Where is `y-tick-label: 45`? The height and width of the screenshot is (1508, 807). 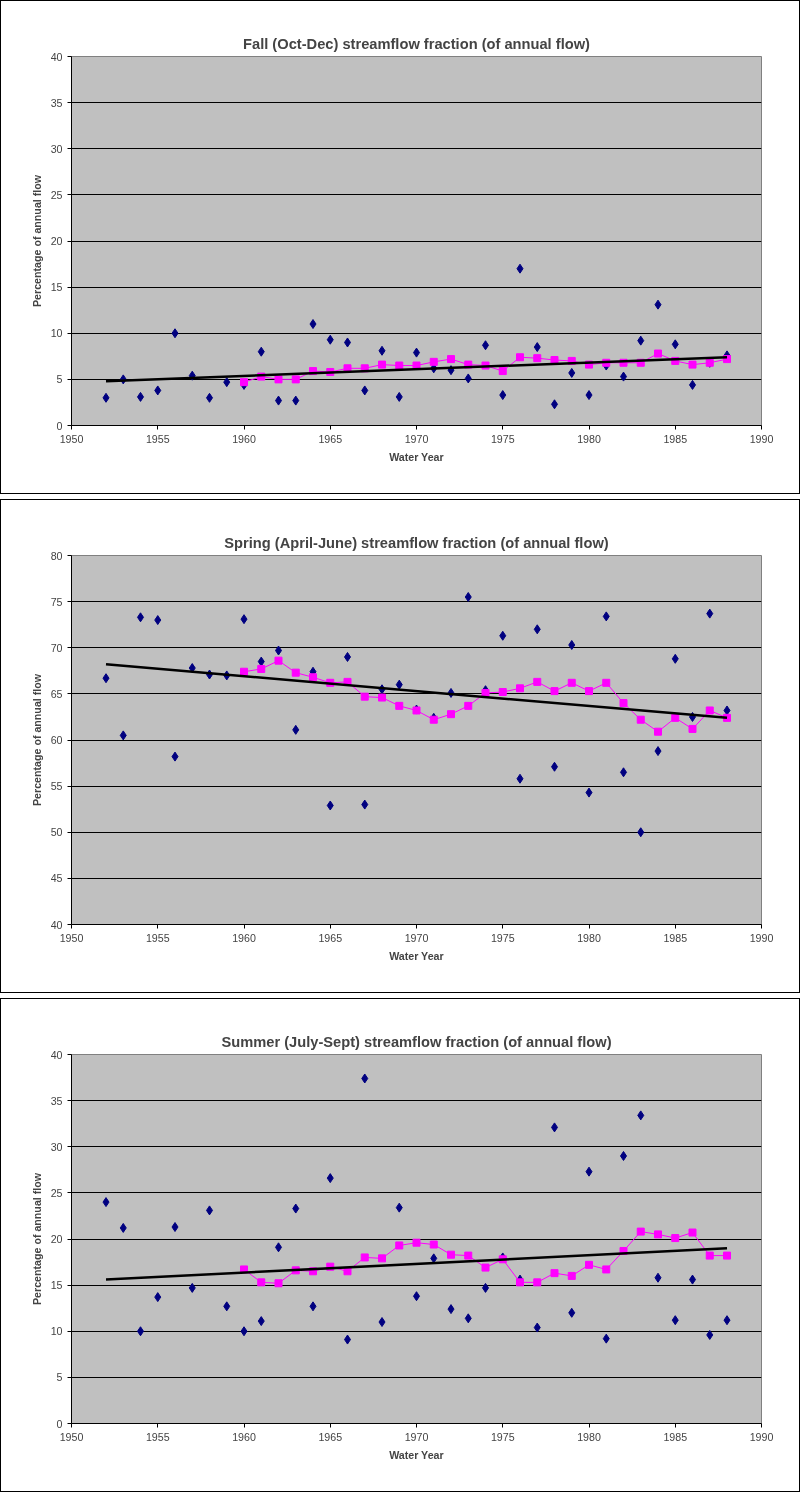
y-tick-label: 45 is located at coordinates (56, 878).